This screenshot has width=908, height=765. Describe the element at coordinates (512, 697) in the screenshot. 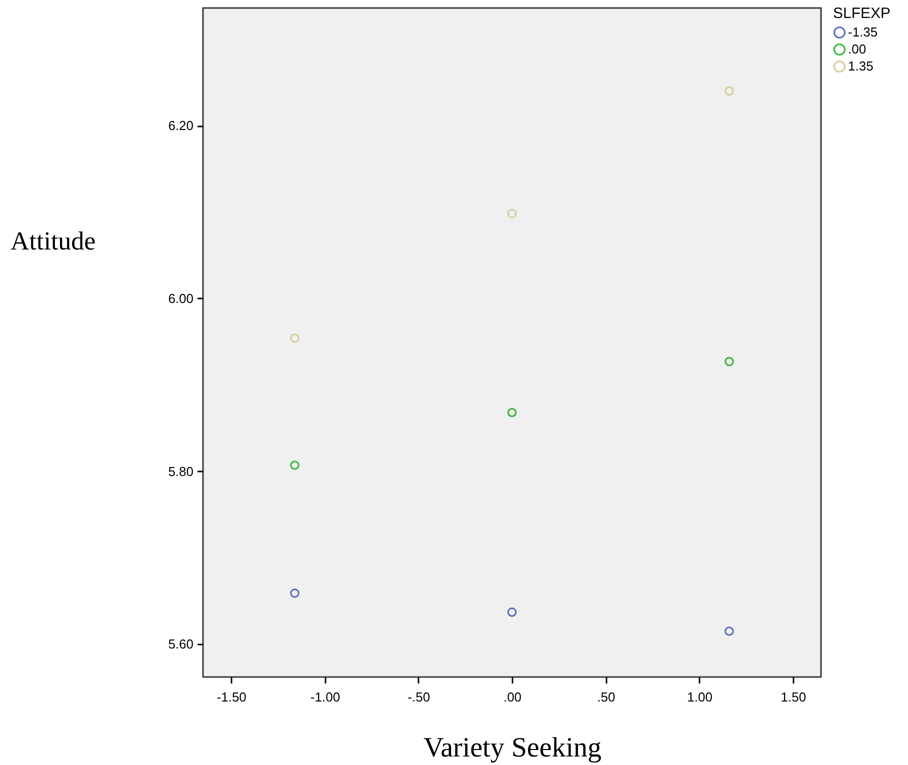

I see `x-tick-label: .00` at that location.